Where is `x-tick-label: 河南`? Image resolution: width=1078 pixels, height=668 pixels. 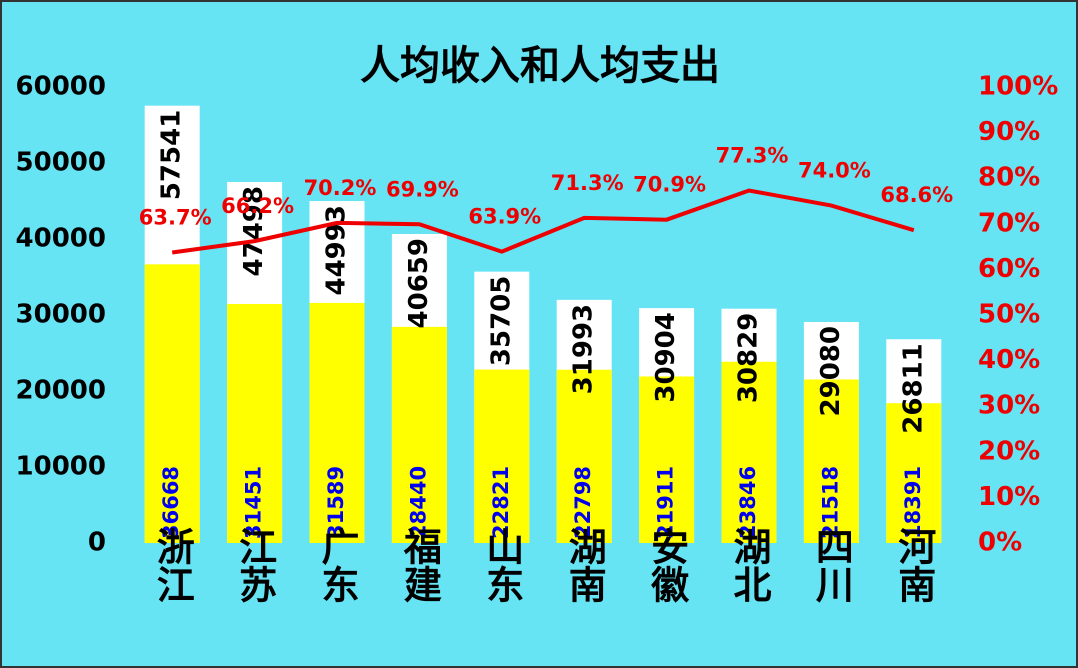 x-tick-label: 河南 is located at coordinates (914, 565).